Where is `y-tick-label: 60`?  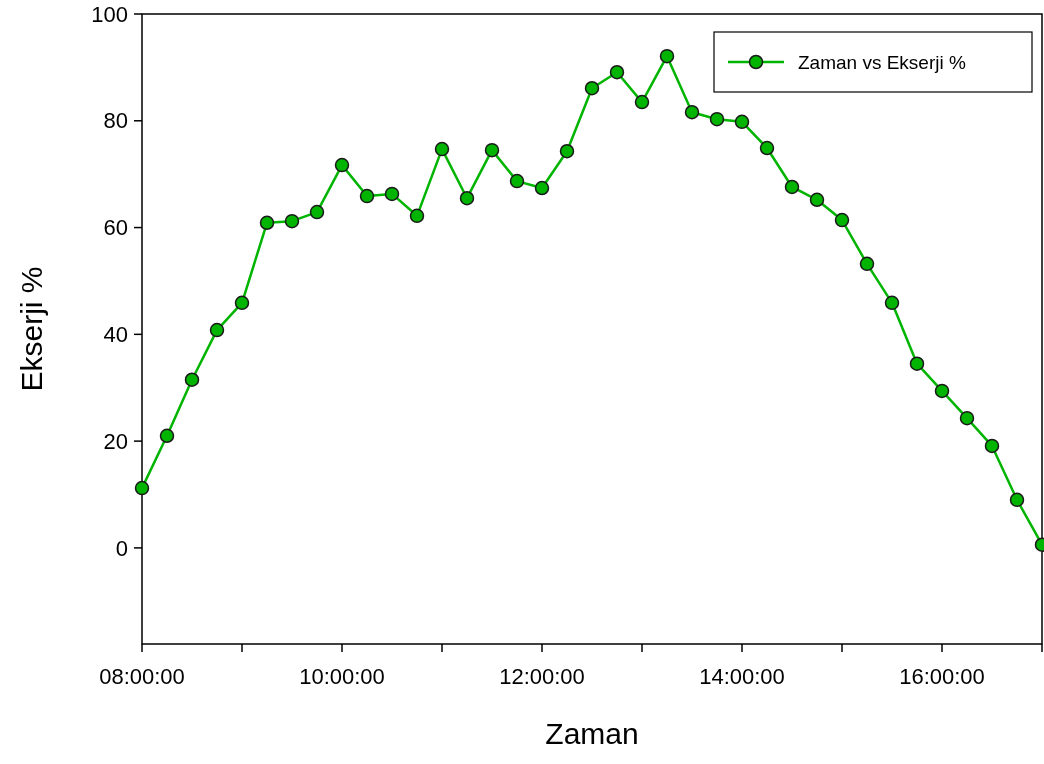 y-tick-label: 60 is located at coordinates (115, 228).